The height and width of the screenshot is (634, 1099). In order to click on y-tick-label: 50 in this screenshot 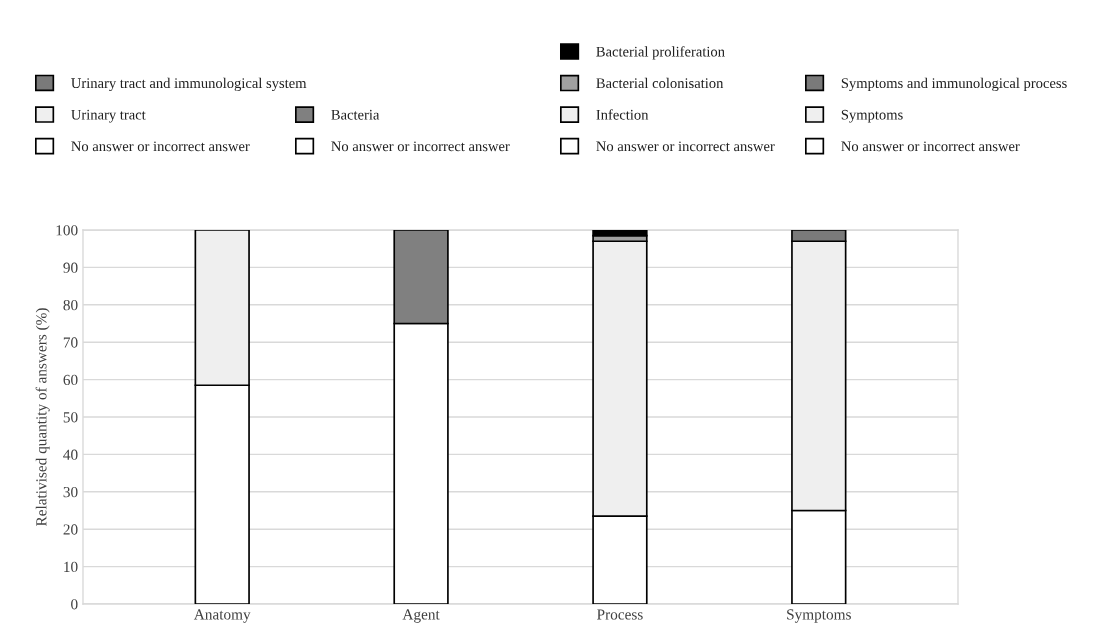, I will do `click(70, 417)`.